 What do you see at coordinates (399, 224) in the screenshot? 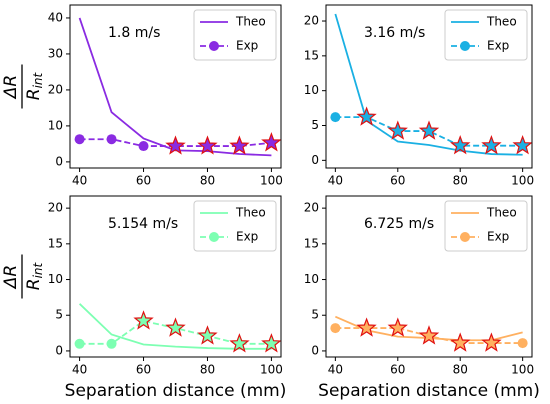
I see `annotation: 6.725 m/s` at bounding box center [399, 224].